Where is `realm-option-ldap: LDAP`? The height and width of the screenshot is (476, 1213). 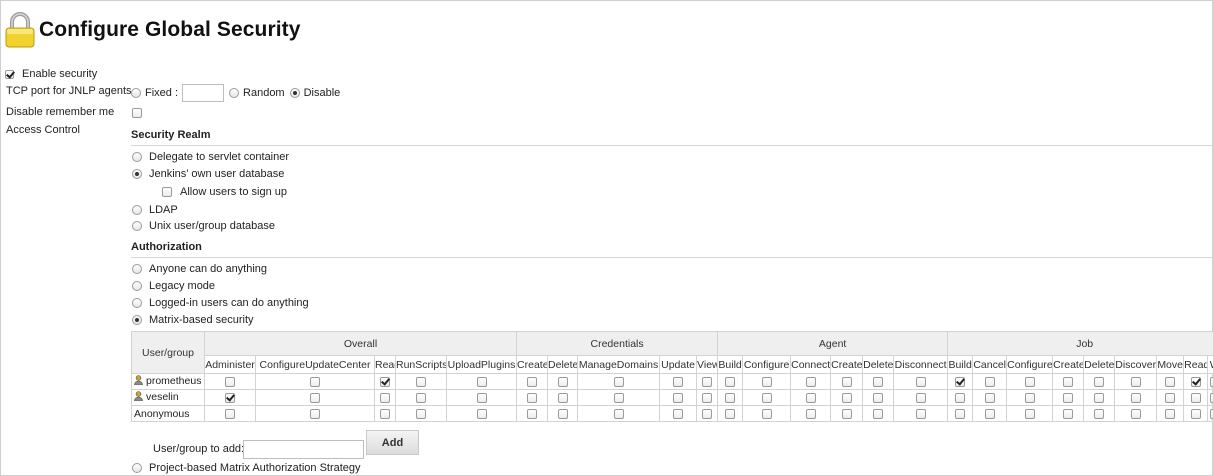
realm-option-ldap: LDAP is located at coordinates (155, 210).